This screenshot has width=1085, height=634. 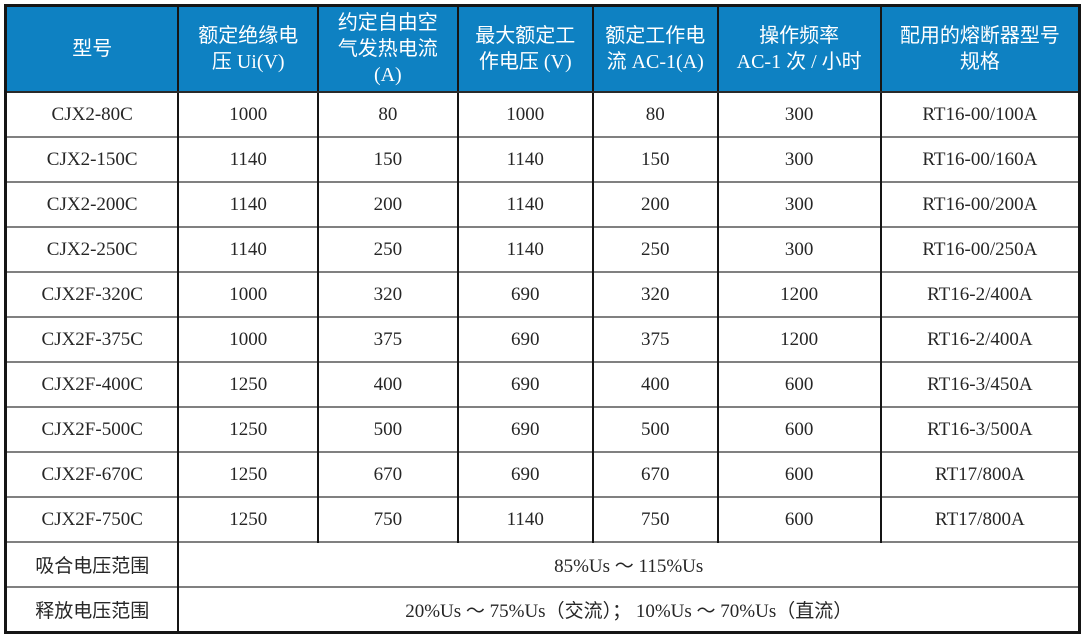 What do you see at coordinates (92, 159) in the screenshot?
I see `model-cell: CJX2-150C` at bounding box center [92, 159].